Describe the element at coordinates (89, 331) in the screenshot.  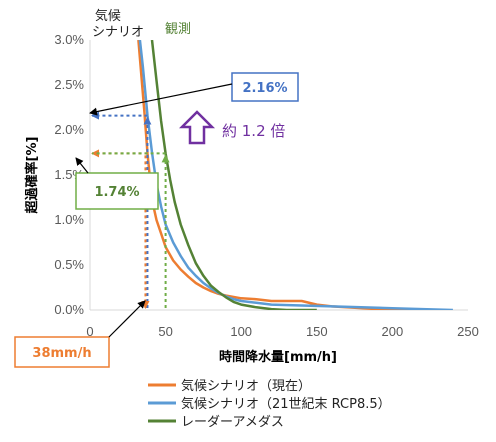
I see `x-tick-label: 0` at that location.